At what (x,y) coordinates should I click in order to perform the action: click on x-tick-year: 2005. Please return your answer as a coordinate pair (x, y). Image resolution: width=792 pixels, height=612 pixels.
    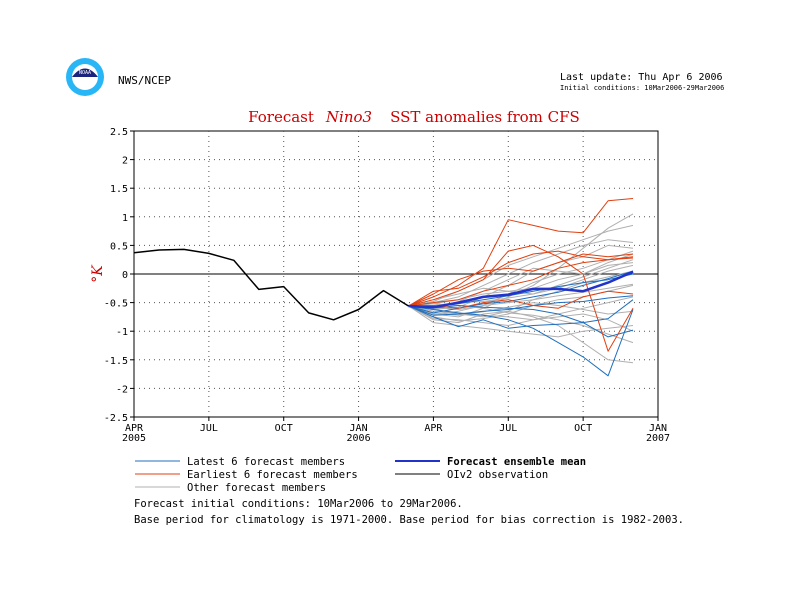
    Looking at the image, I should click on (134, 438).